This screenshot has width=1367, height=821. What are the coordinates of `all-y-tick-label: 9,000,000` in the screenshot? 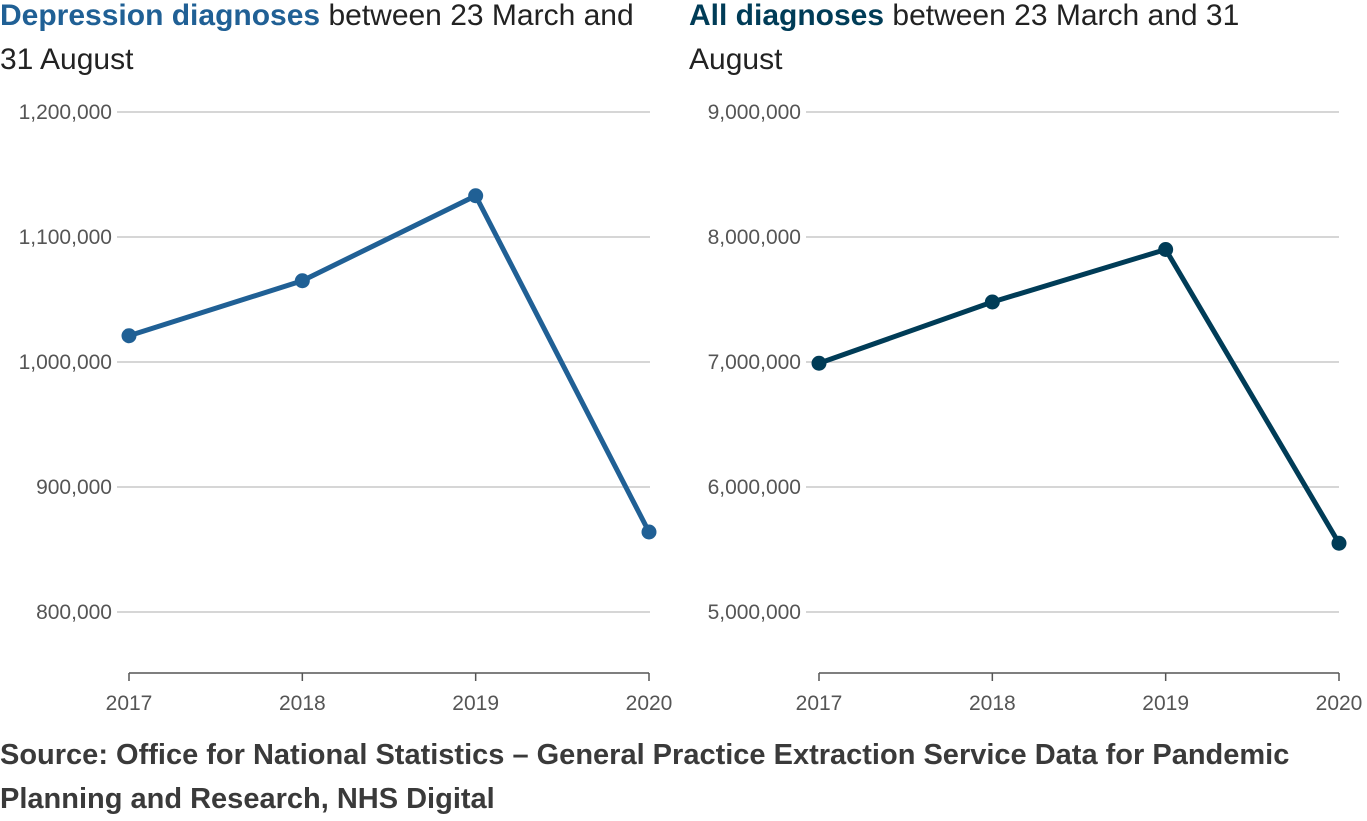 It's located at (754, 112).